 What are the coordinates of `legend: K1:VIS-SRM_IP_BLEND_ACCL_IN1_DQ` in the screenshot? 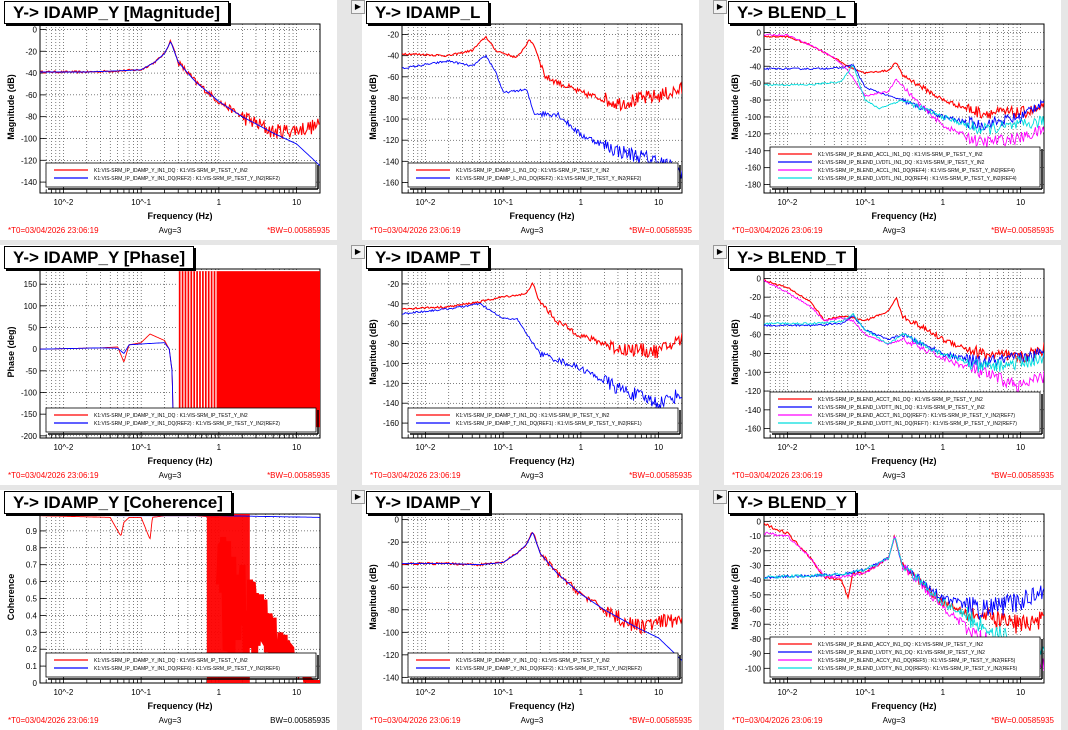 It's located at (906, 168).